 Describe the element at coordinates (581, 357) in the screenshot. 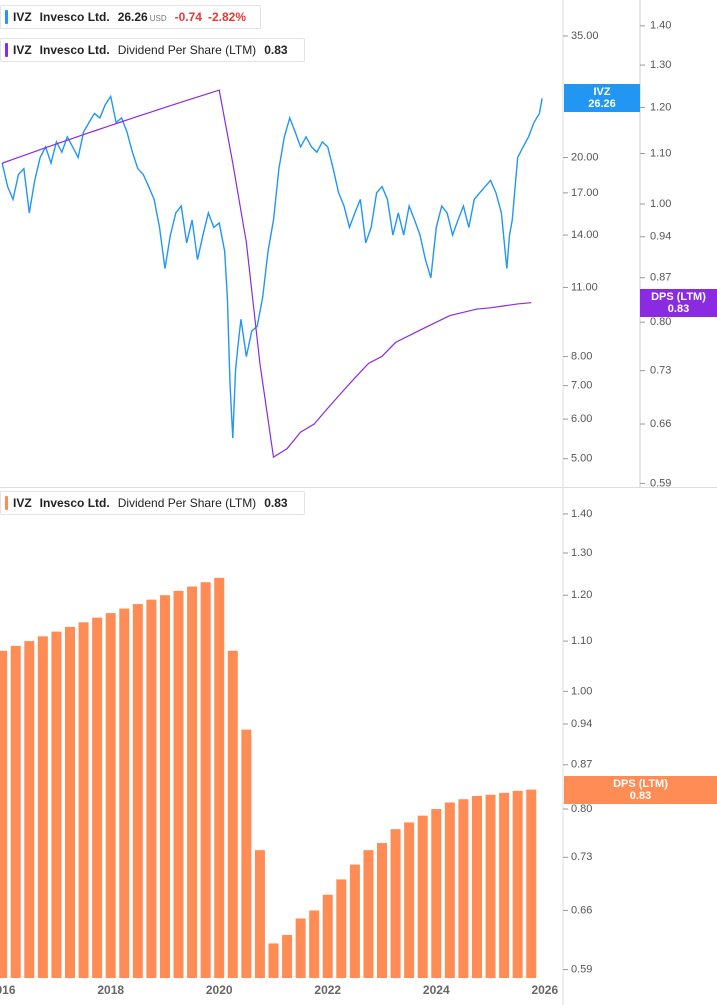

I see `y-tick-label: 8.00` at that location.